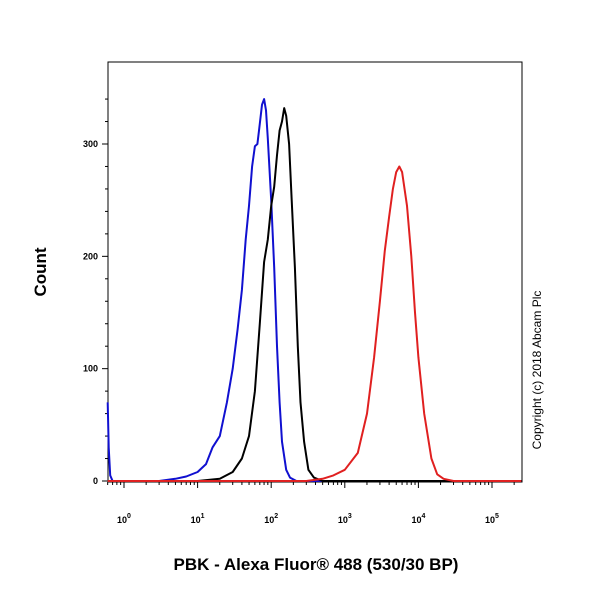 This screenshot has height=600, width=600. I want to click on y-tick-label: 100, so click(90, 369).